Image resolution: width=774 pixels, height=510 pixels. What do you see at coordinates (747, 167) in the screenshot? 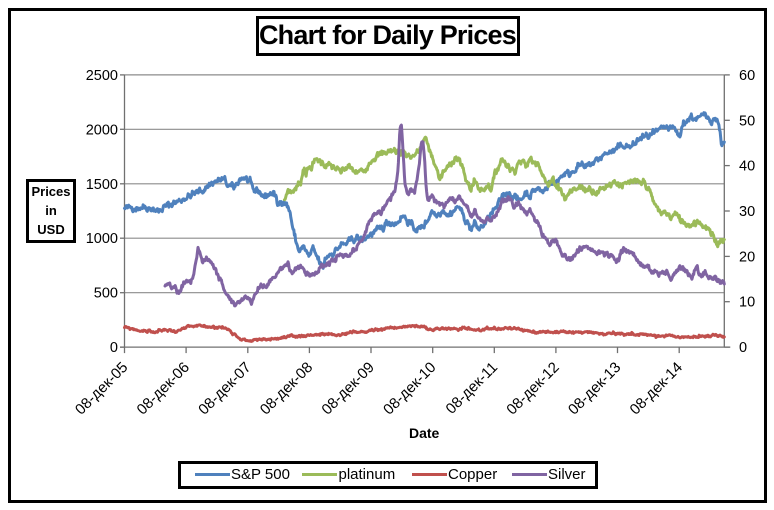
I see `svg-text: 40` at bounding box center [747, 167].